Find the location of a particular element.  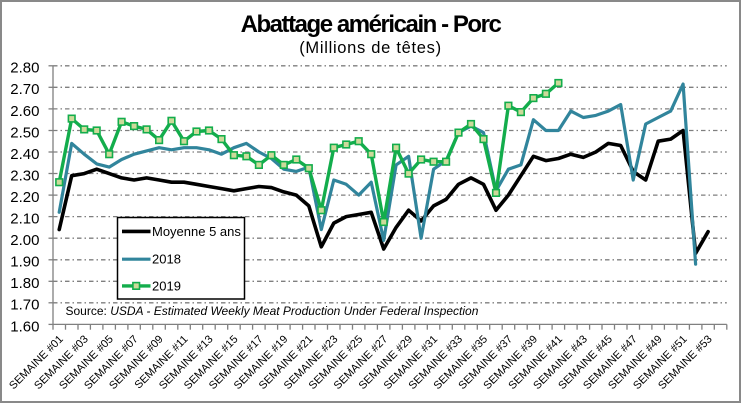

svg-text: 2018 is located at coordinates (166, 259).